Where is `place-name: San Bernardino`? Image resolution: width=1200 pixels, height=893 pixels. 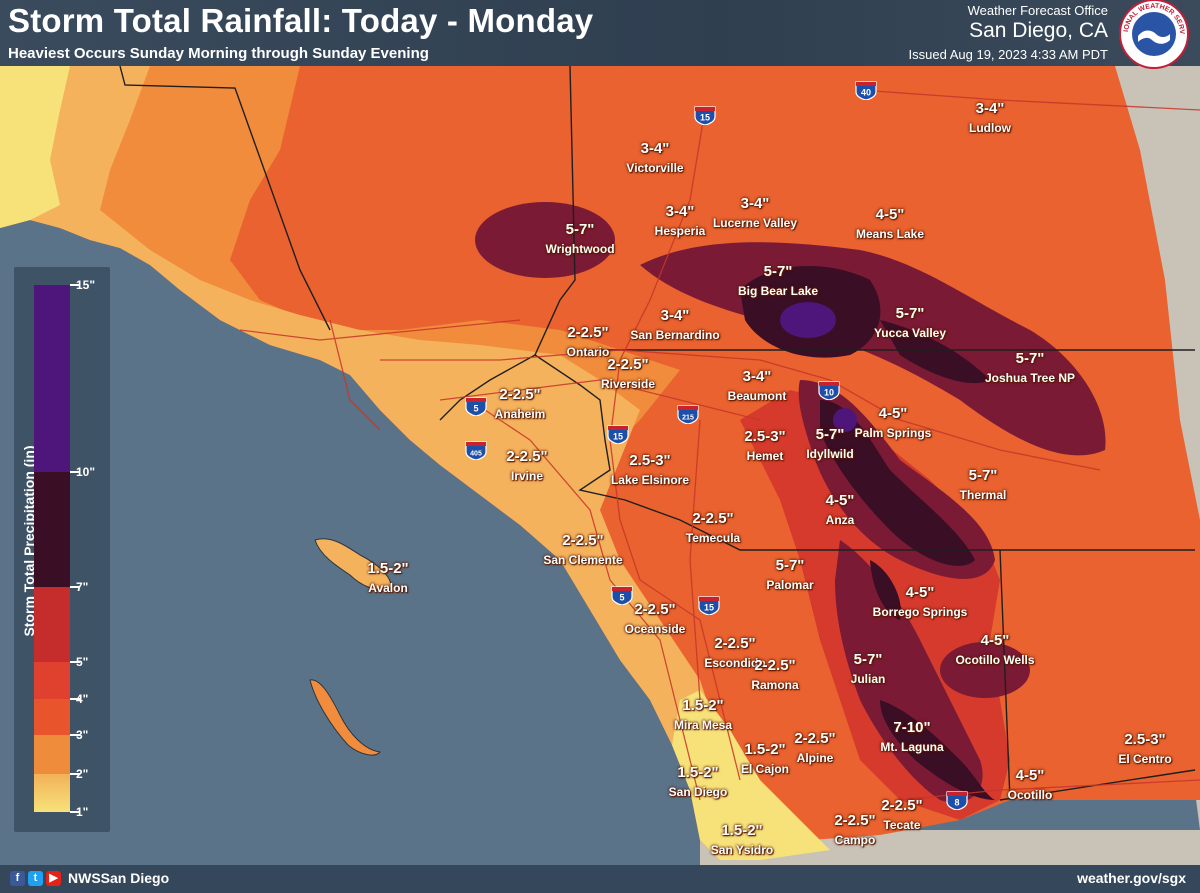 place-name: San Bernardino is located at coordinates (675, 335).